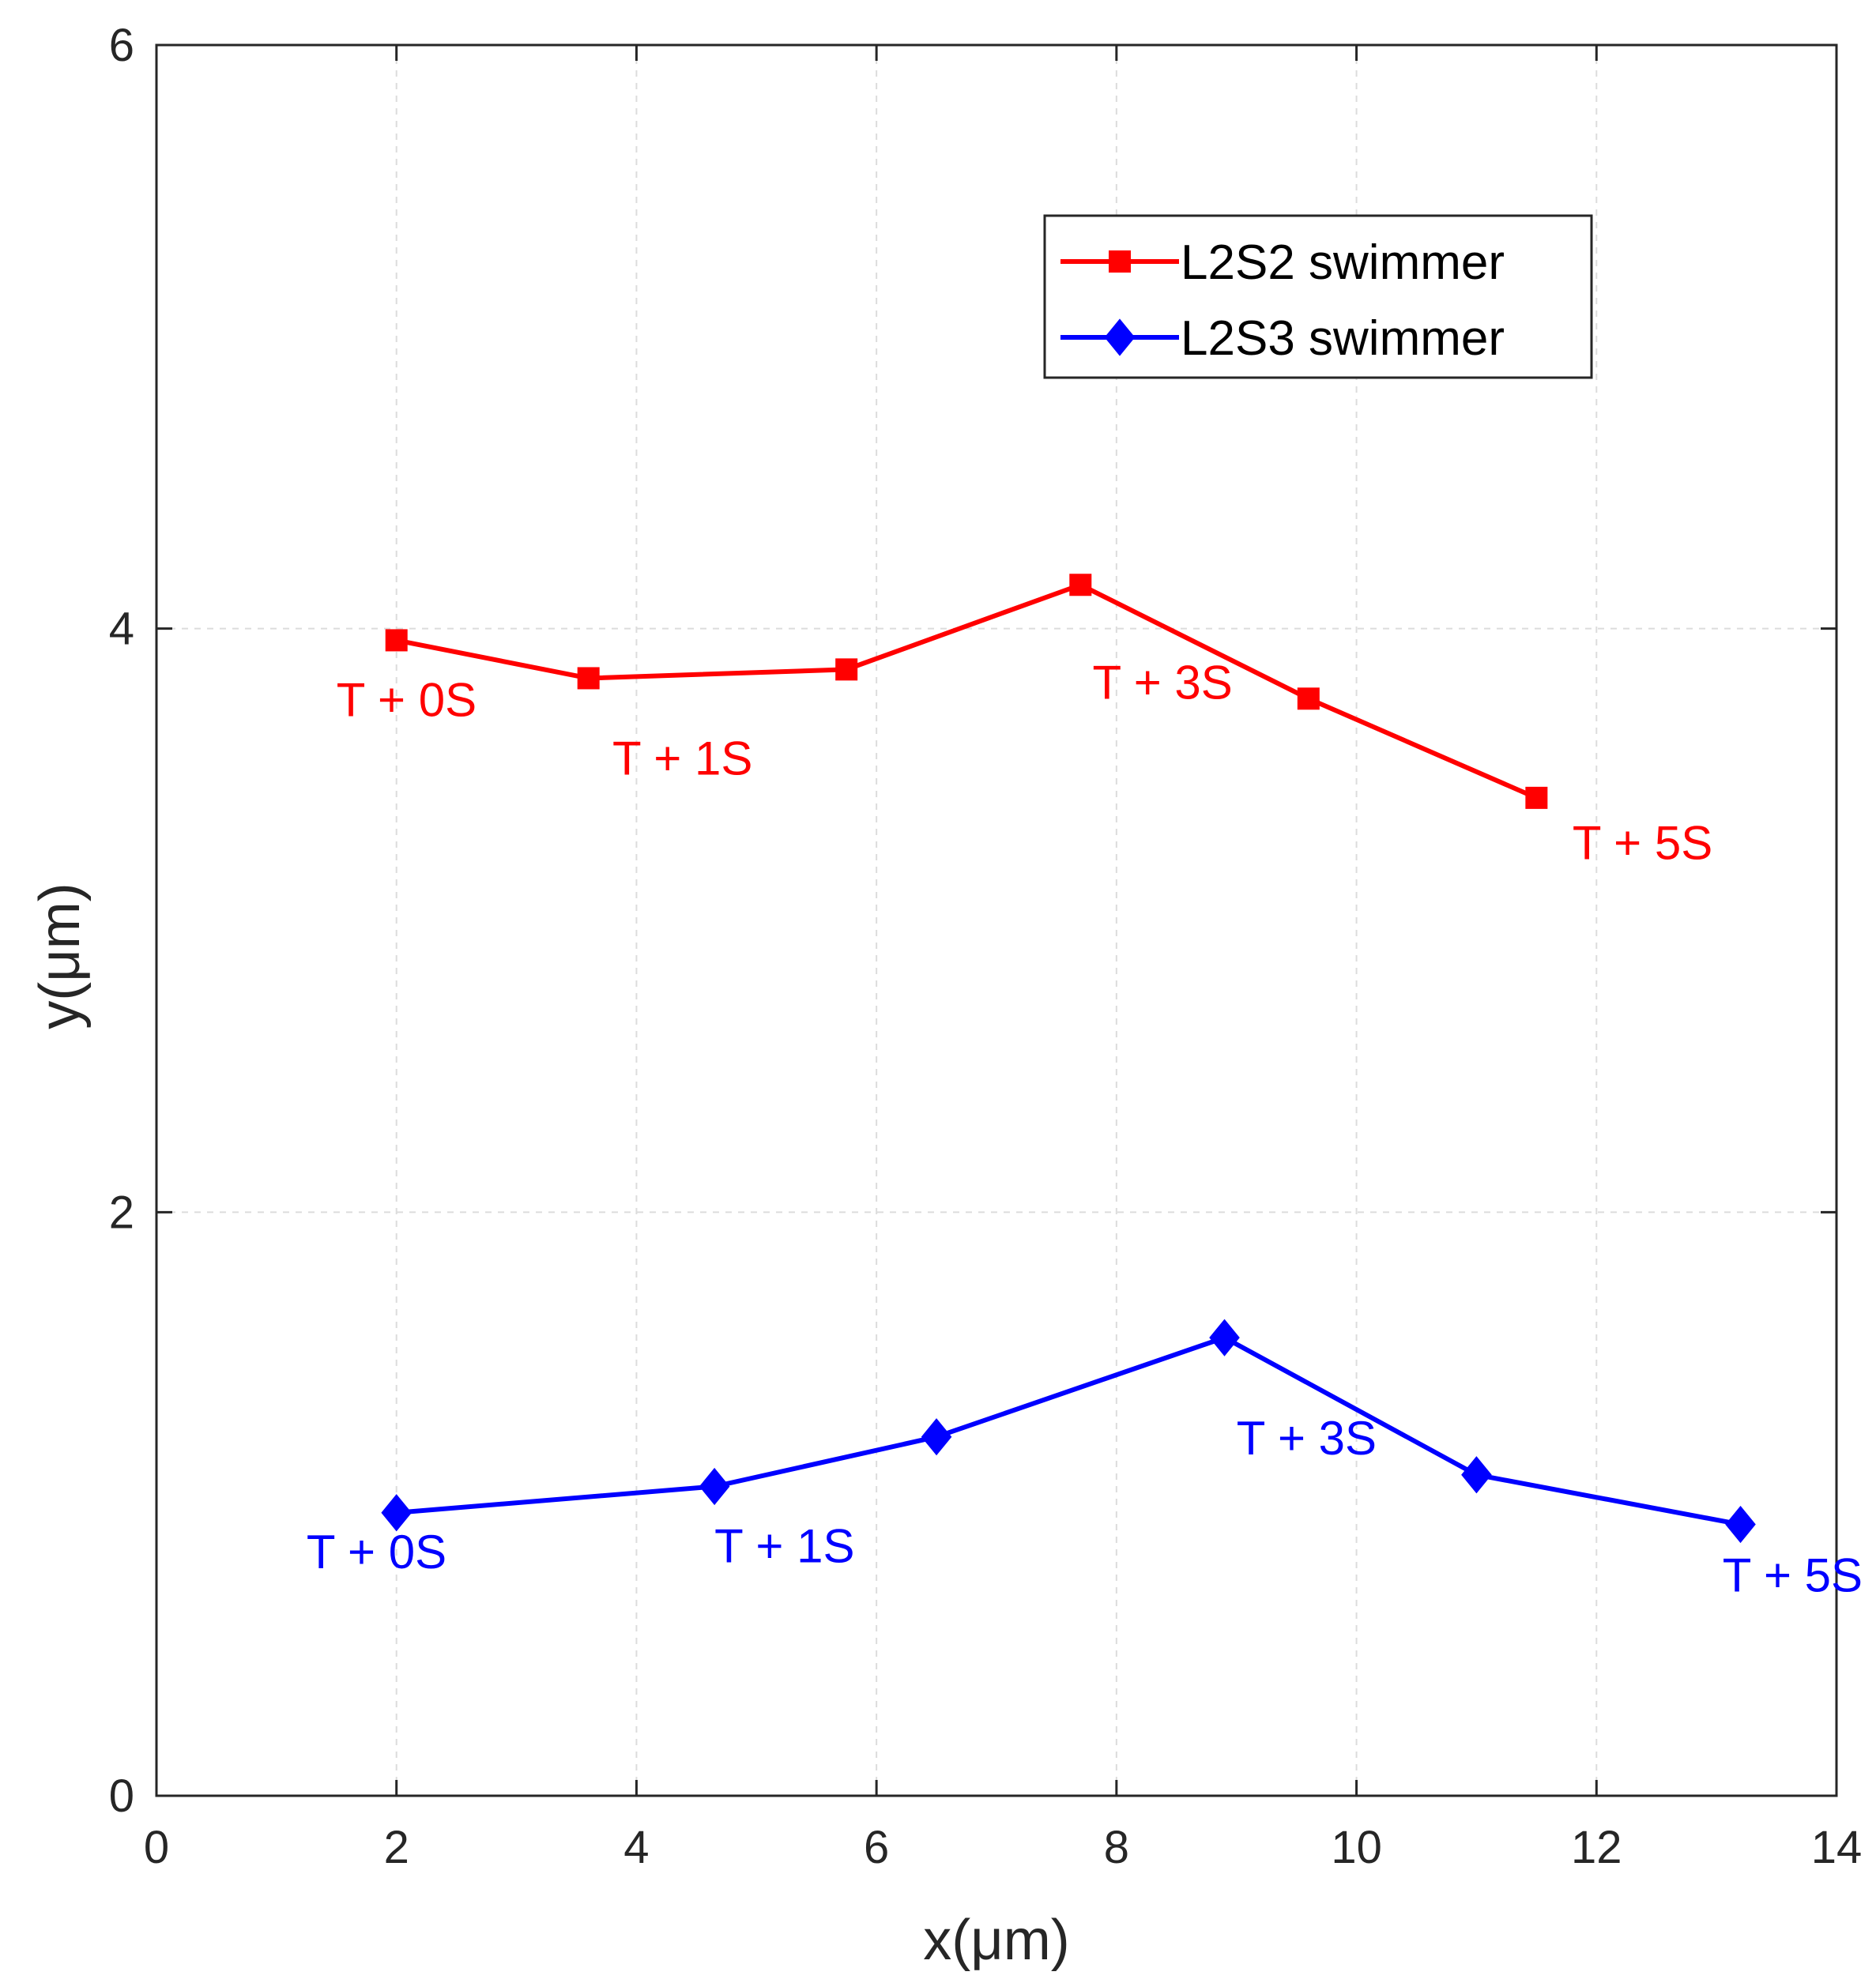  I want to click on x-tick-label: 2, so click(396, 1847).